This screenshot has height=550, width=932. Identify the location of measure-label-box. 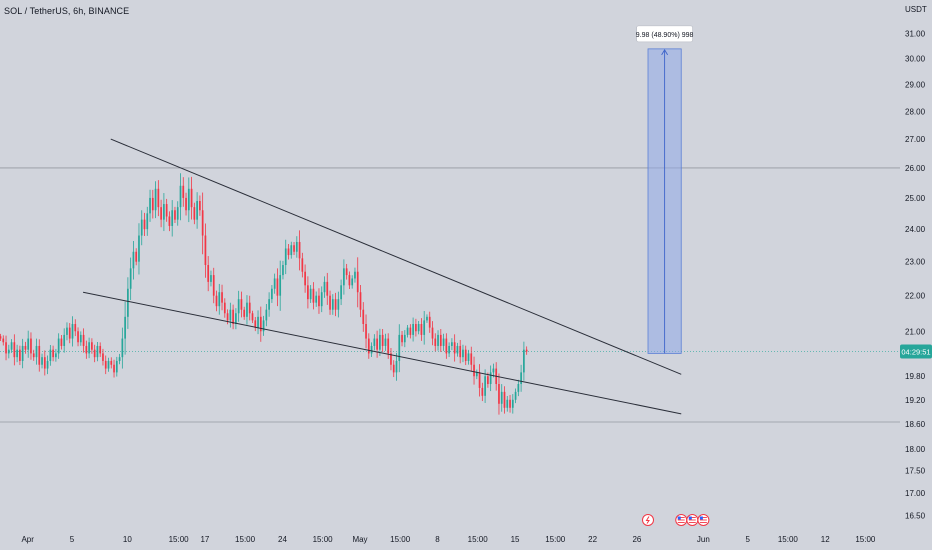
(664, 34).